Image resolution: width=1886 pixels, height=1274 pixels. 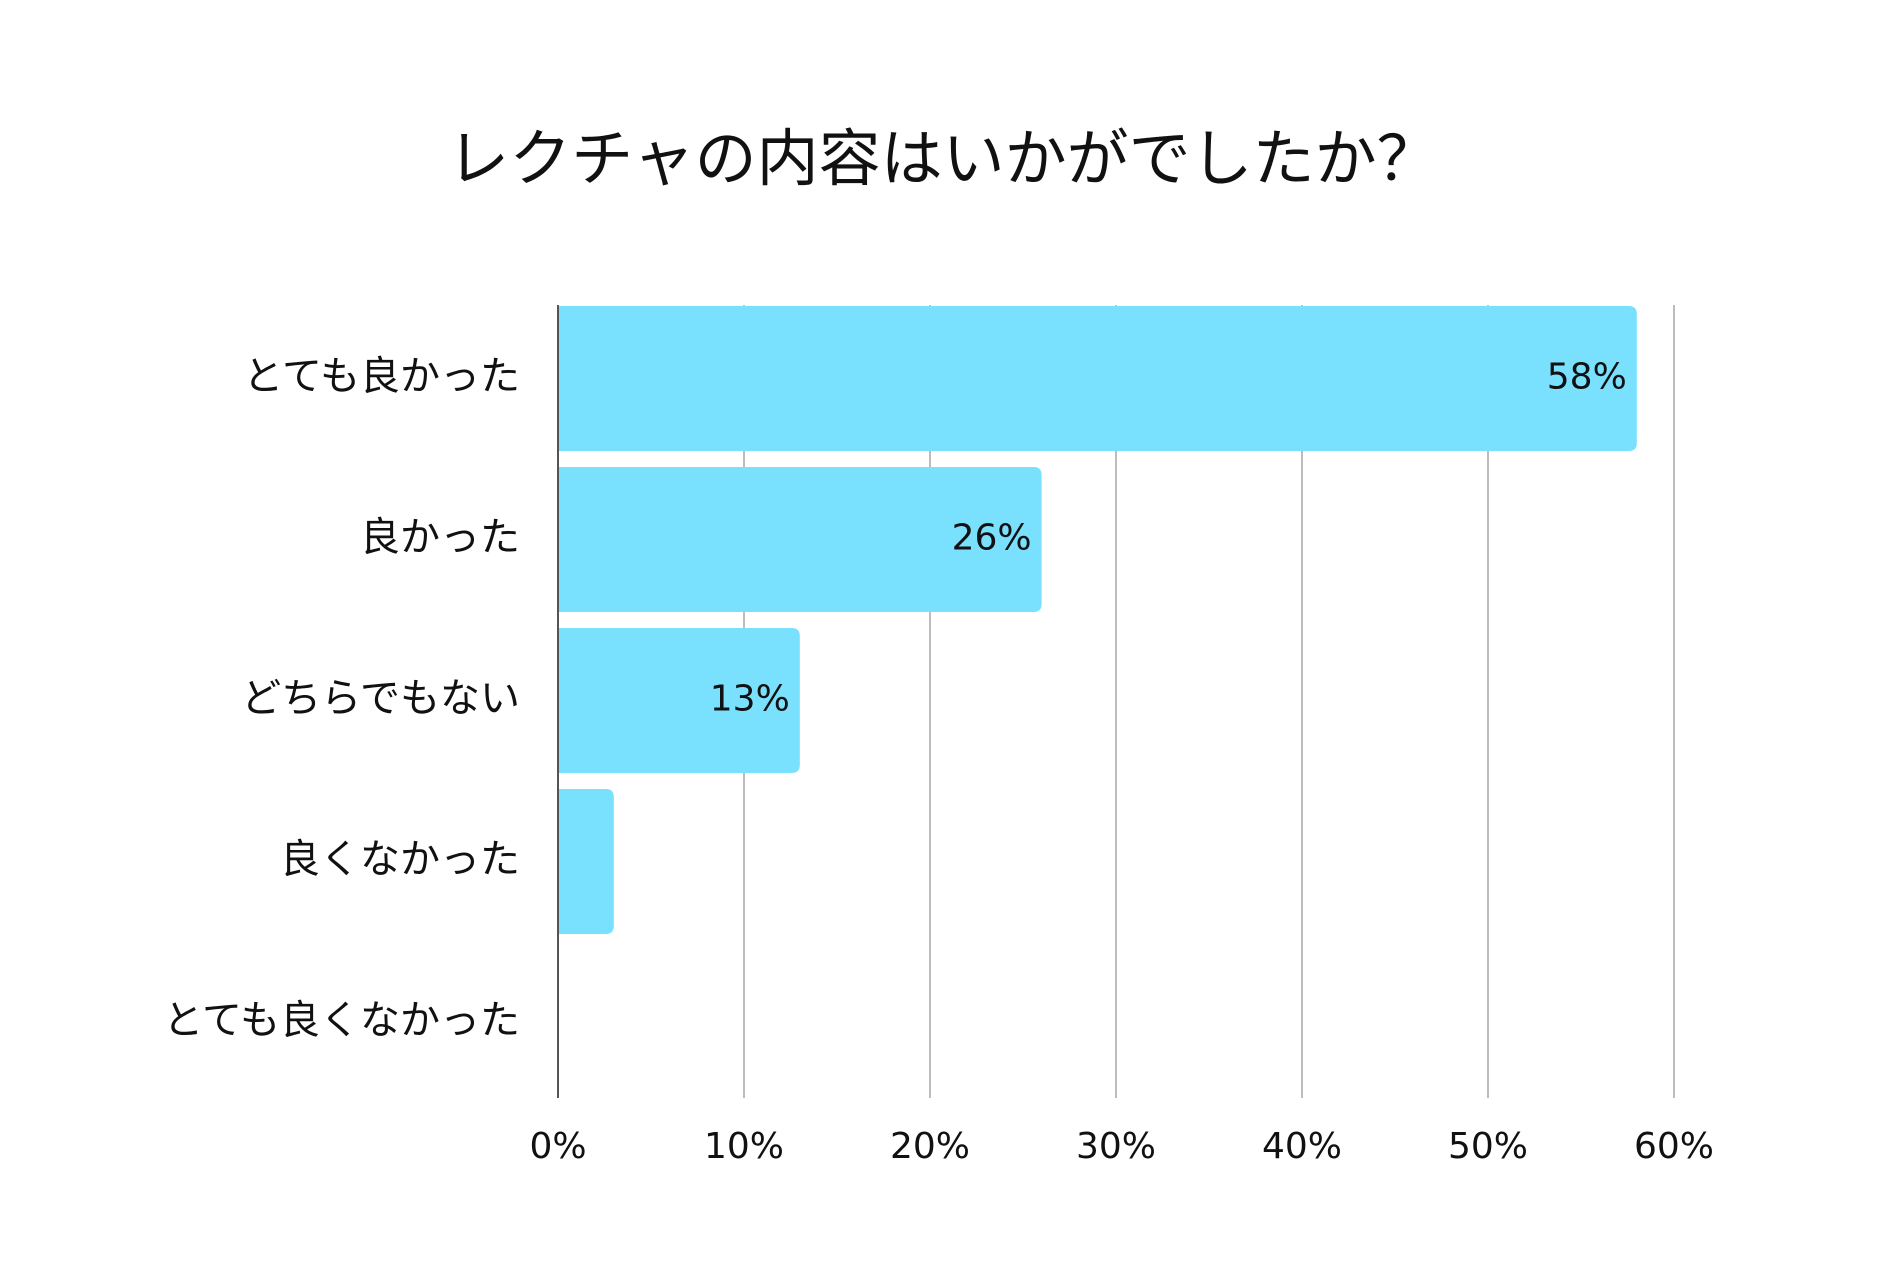 What do you see at coordinates (380, 699) in the screenshot?
I see `category-label: どちらでもない` at bounding box center [380, 699].